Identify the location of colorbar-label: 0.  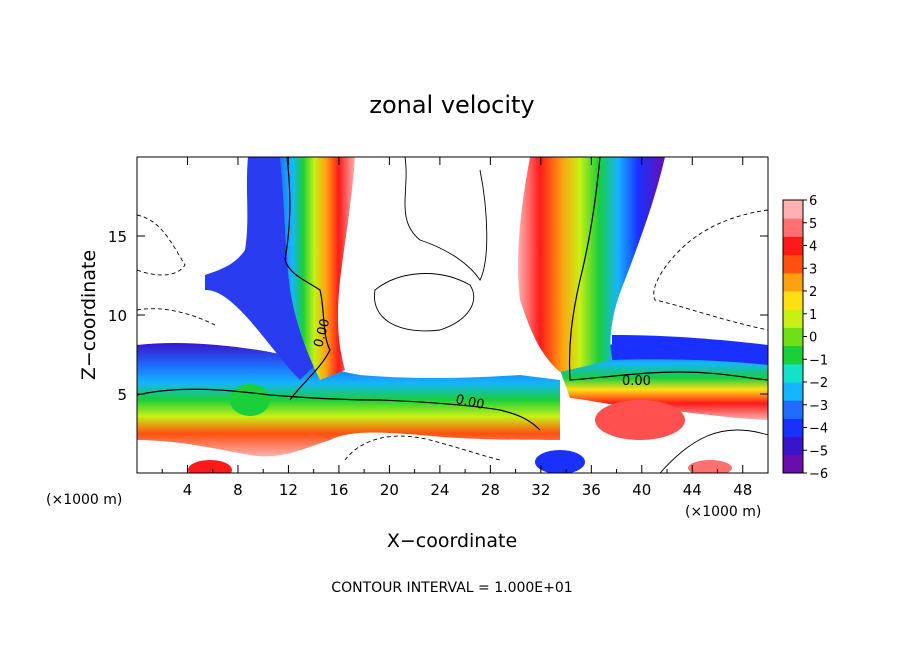
(813, 338).